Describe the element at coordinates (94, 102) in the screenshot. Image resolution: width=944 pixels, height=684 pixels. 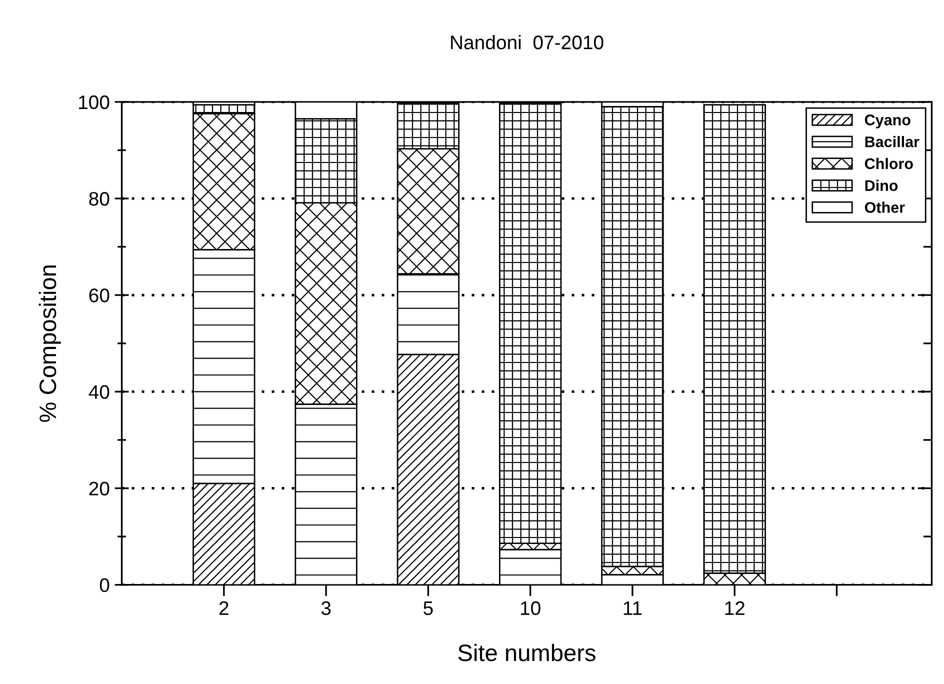
I see `y-tick-label: 100` at that location.